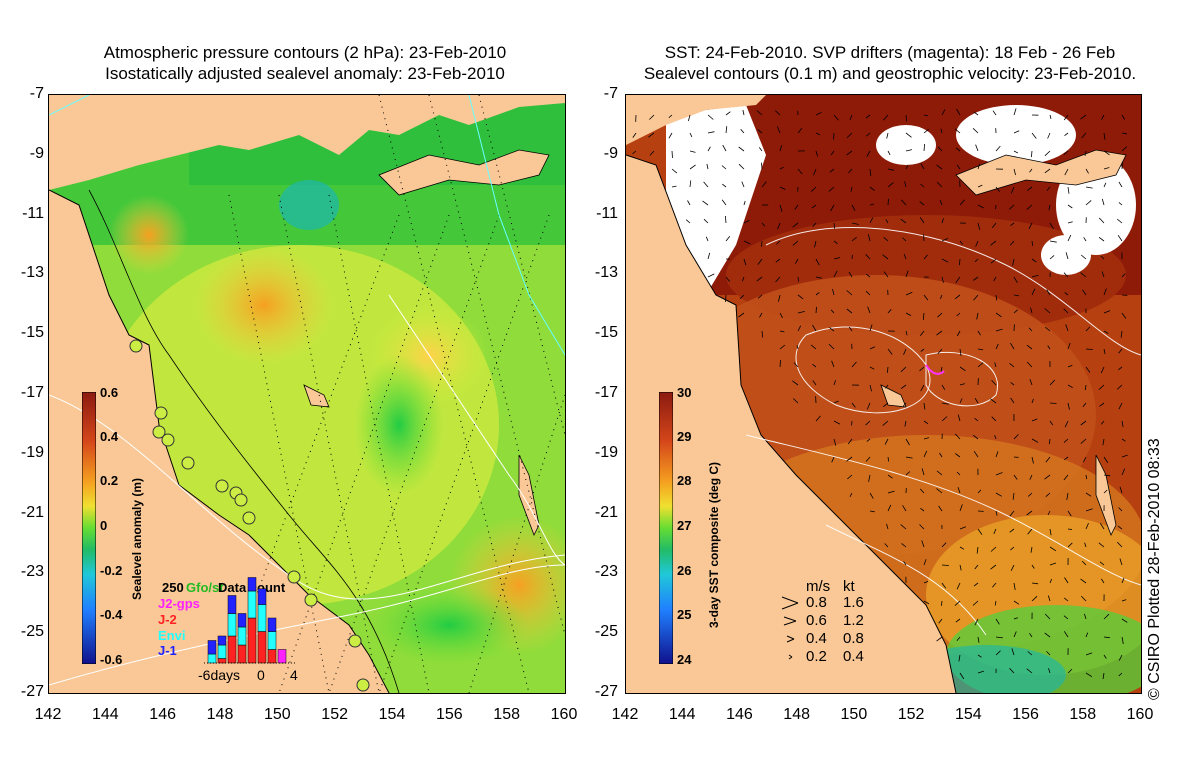  Describe the element at coordinates (816, 602) in the screenshot. I see `vel-row-ms: 0.8` at that location.